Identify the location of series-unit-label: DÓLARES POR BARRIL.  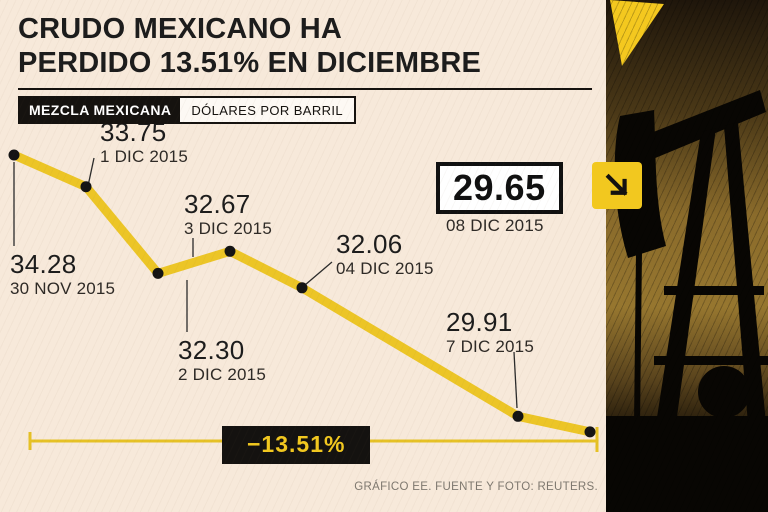
(267, 110).